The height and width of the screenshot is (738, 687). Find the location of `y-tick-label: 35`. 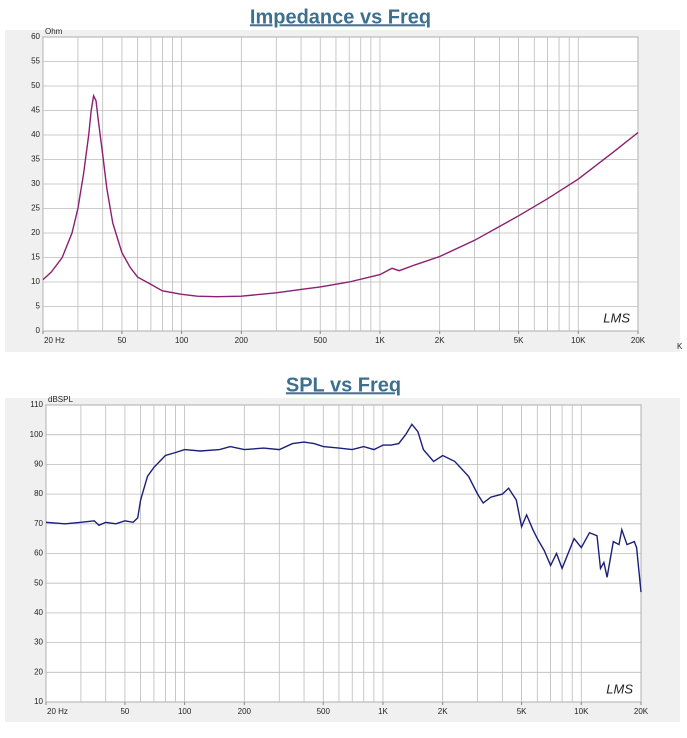

y-tick-label: 35 is located at coordinates (35, 159).